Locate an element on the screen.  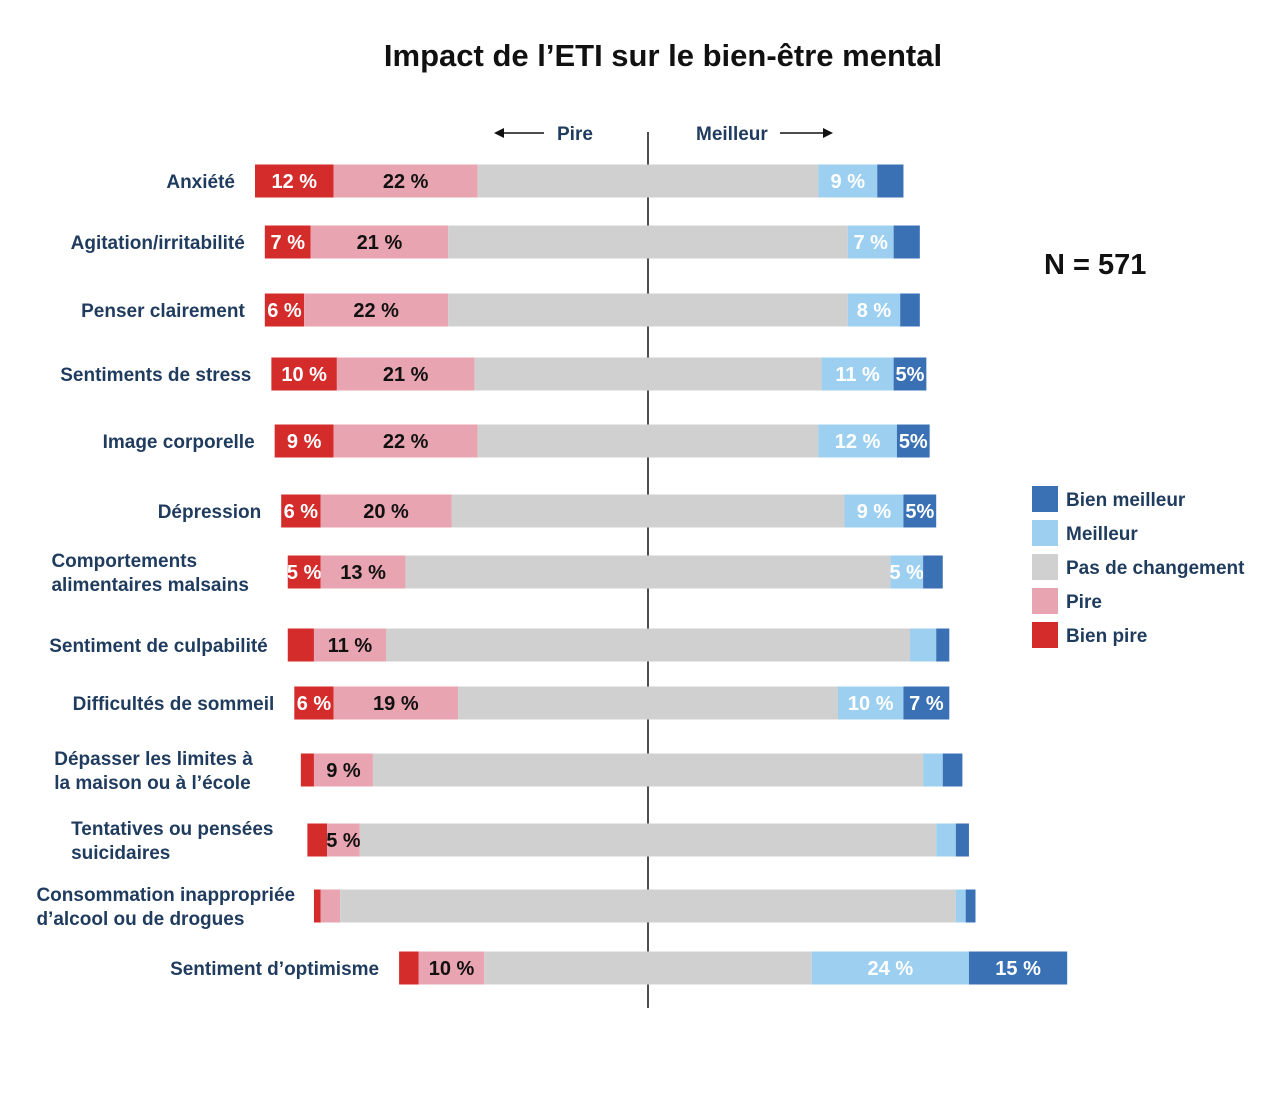
direction-better-label: Meilleur is located at coordinates (732, 134).